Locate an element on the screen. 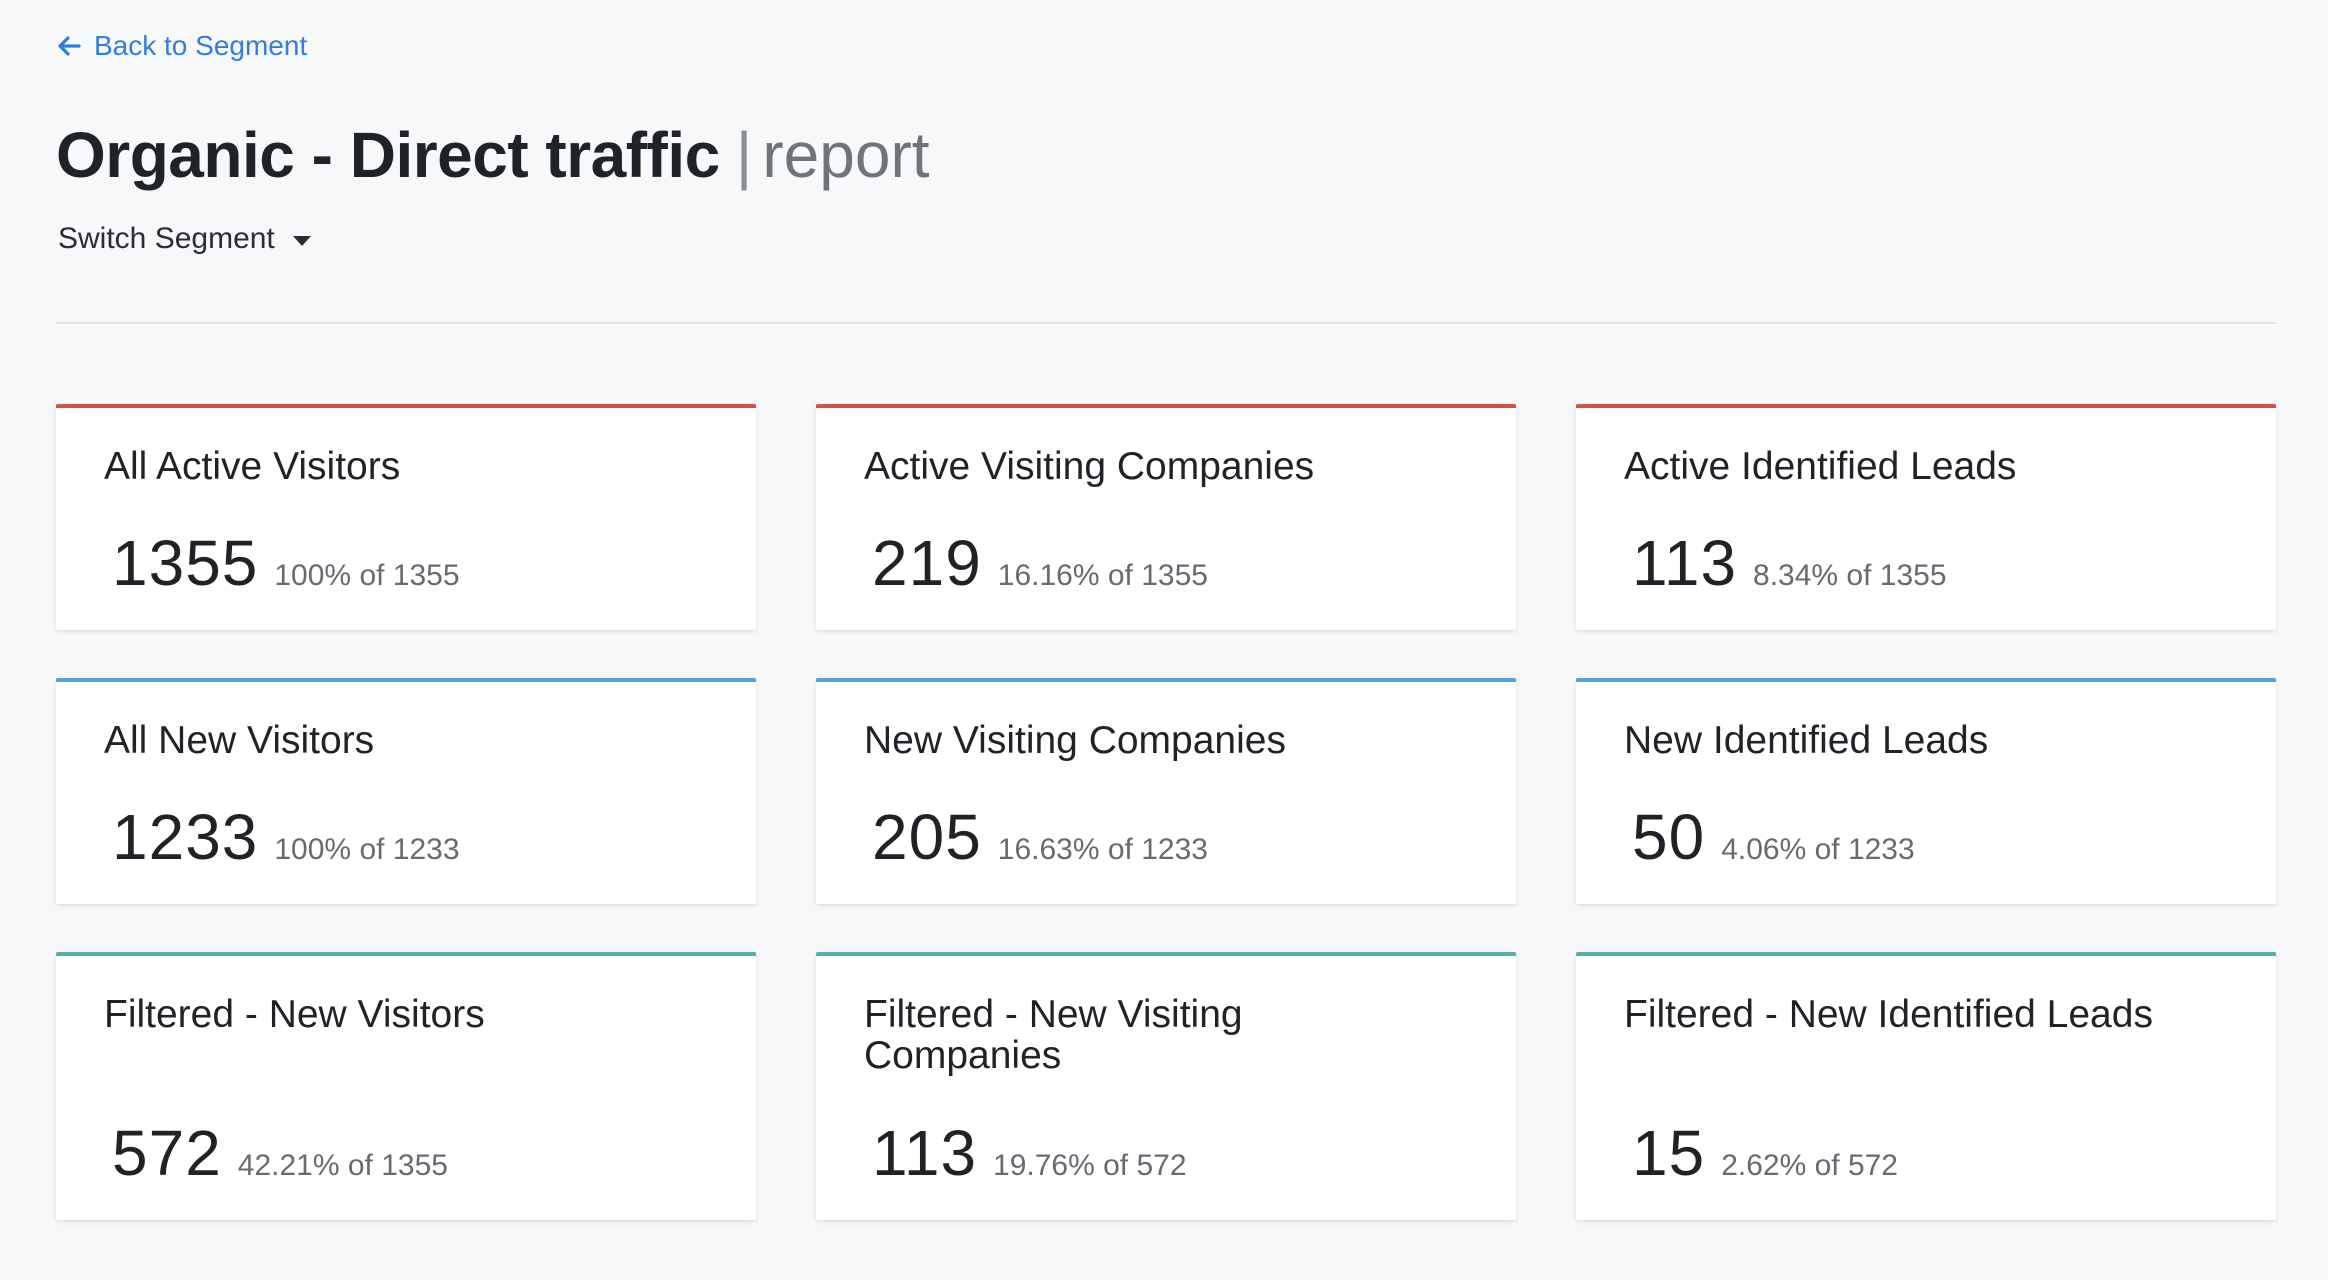  page-title: Organic - Direct traffic | report is located at coordinates (493, 155).